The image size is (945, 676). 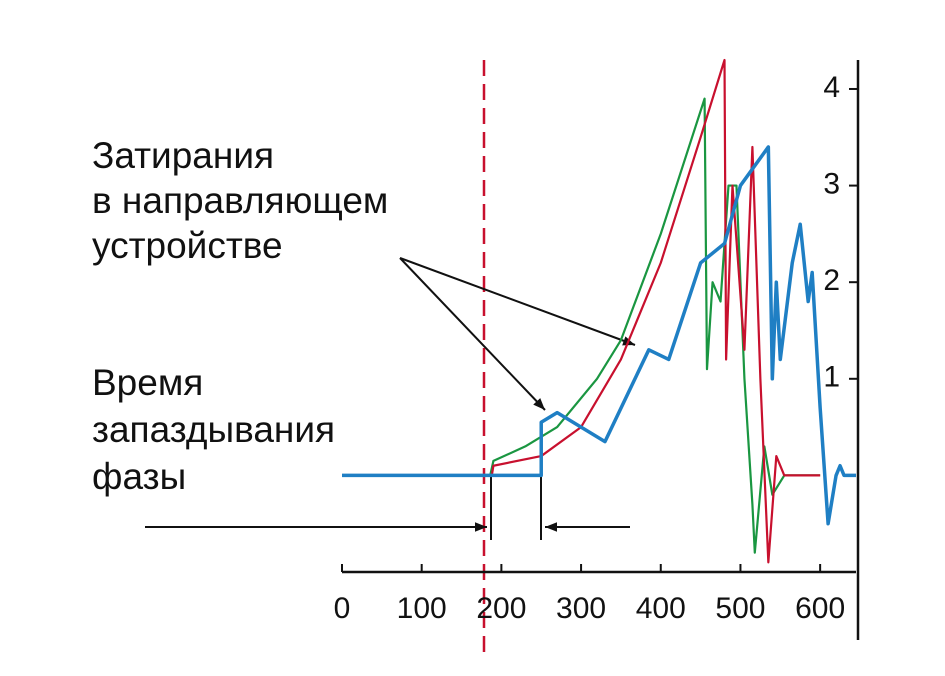 What do you see at coordinates (740, 608) in the screenshot?
I see `x-tick-label: 500` at bounding box center [740, 608].